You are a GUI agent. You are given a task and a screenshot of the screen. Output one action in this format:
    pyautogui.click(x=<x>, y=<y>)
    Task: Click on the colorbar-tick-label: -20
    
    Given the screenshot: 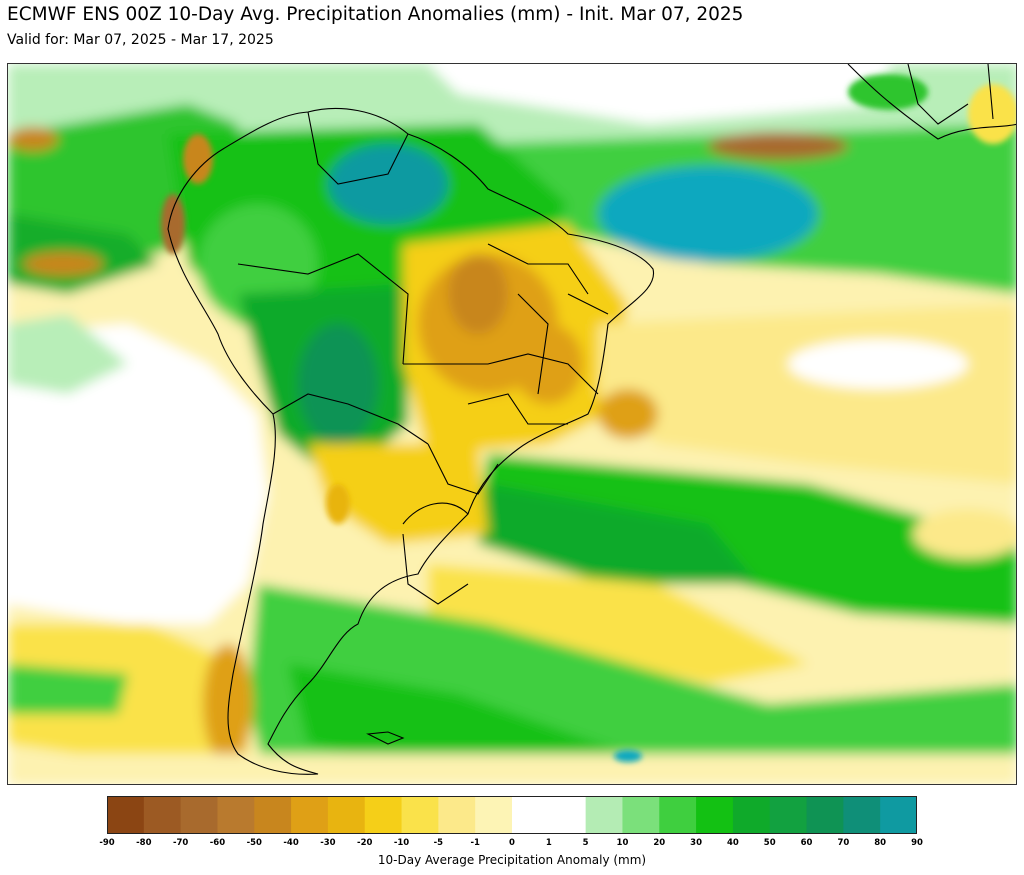 What is the action you would take?
    pyautogui.click(x=365, y=843)
    